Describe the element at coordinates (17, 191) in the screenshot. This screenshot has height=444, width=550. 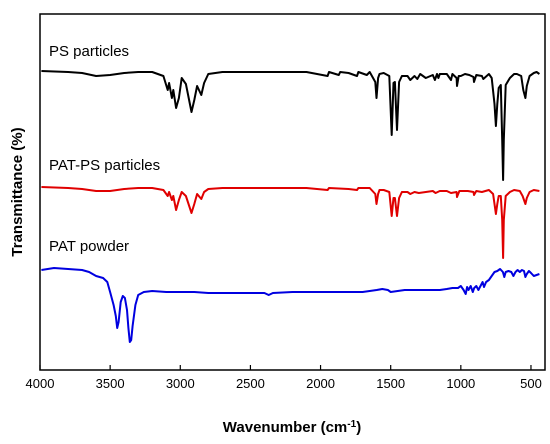
I see `y-axis-title: Transmittance (%)` at that location.